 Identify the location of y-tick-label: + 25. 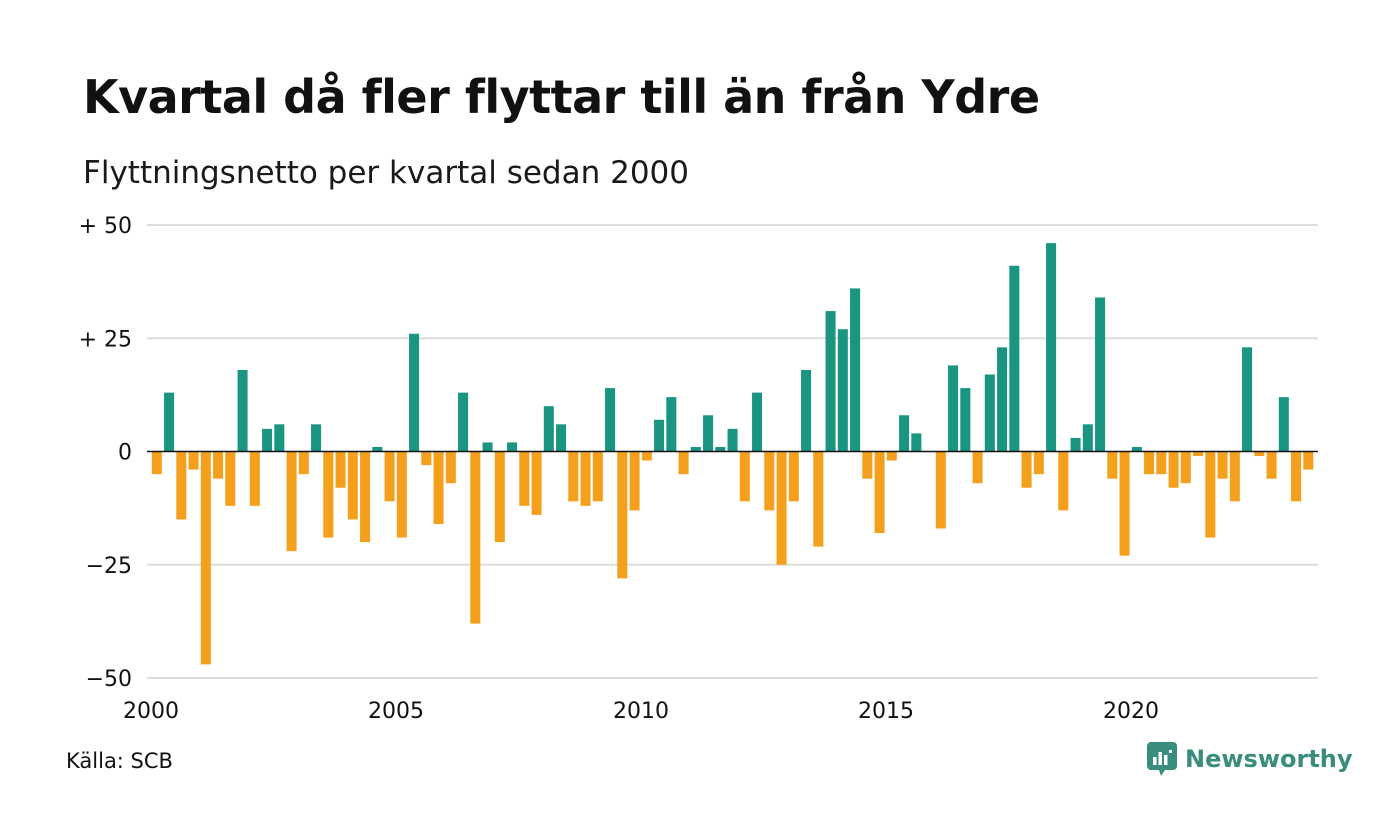
(105, 339).